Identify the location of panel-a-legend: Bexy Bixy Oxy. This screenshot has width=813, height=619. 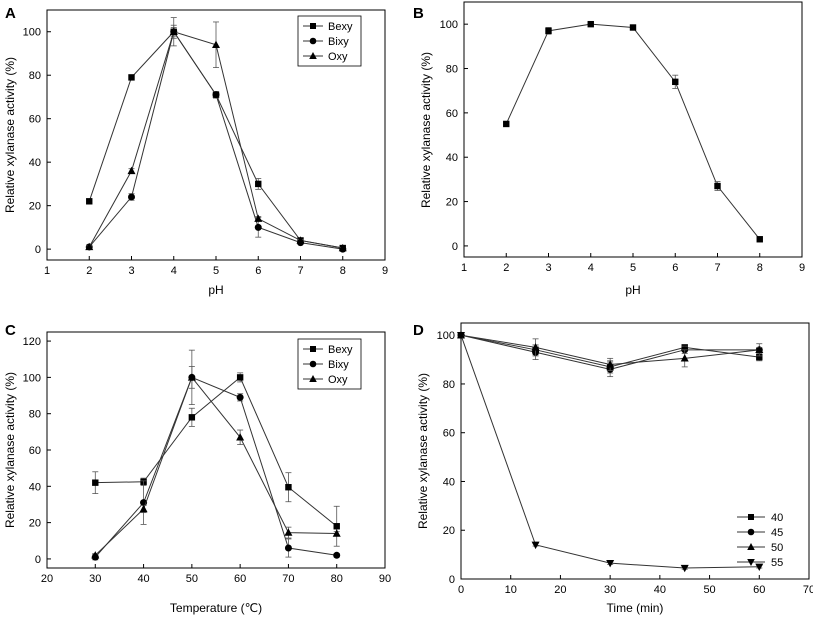
(329, 41).